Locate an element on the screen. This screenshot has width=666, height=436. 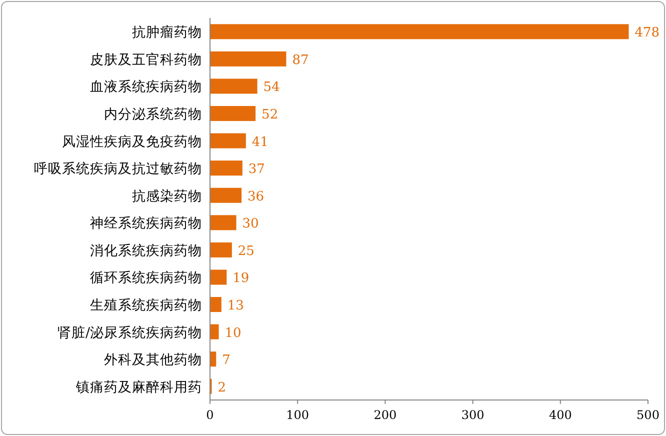
data-label: 19 is located at coordinates (241, 278).